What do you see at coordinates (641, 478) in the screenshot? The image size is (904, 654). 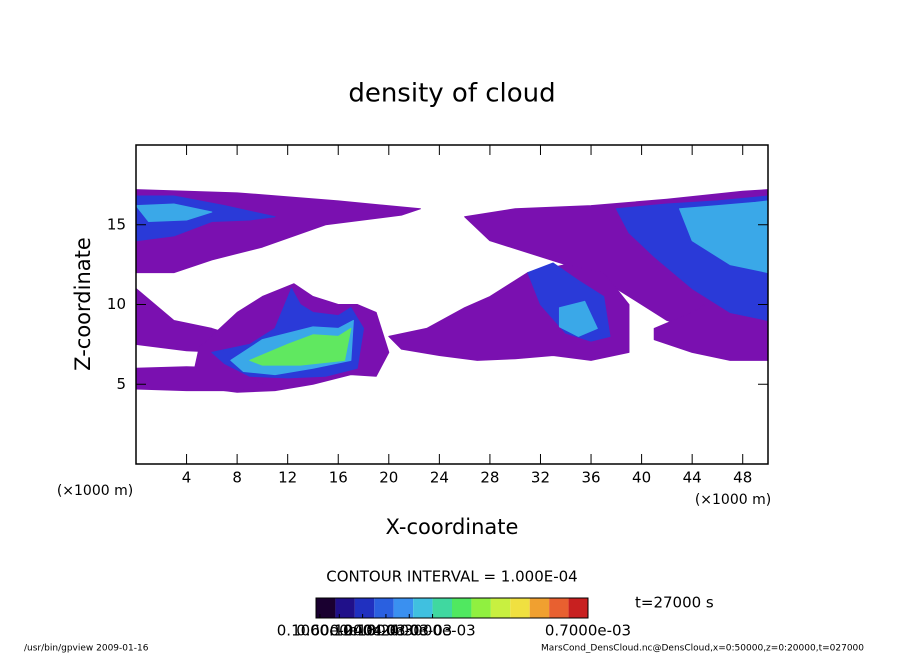 I see `x-tick-label: 40` at bounding box center [641, 478].